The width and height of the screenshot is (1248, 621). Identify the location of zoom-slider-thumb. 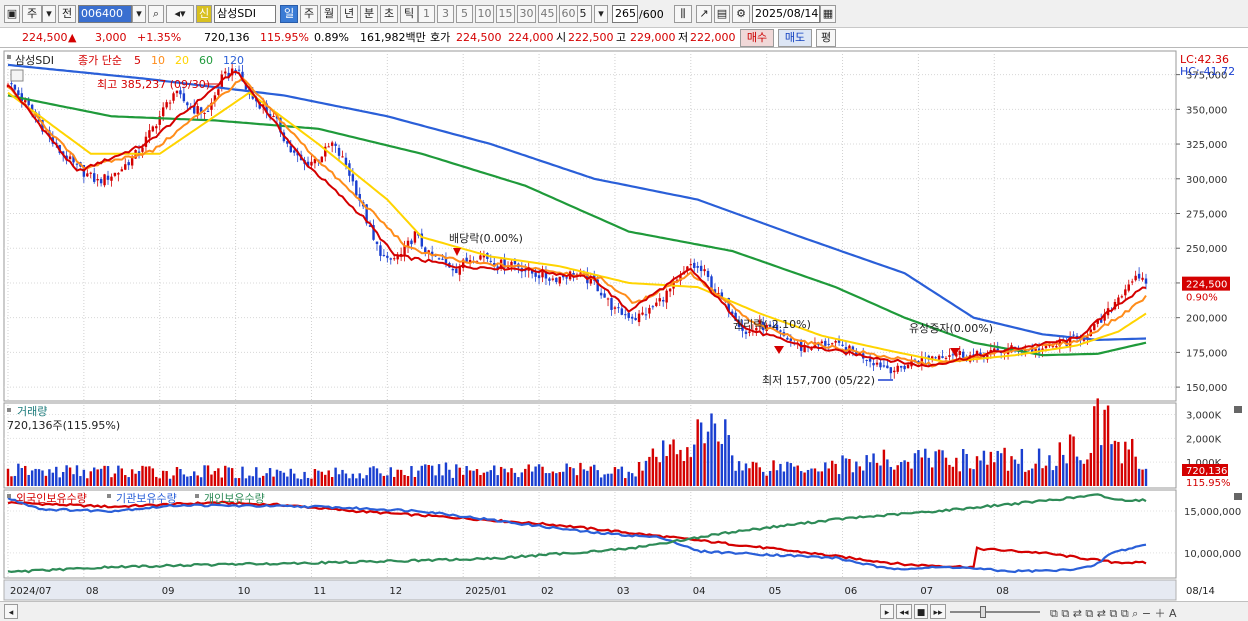
(983, 612).